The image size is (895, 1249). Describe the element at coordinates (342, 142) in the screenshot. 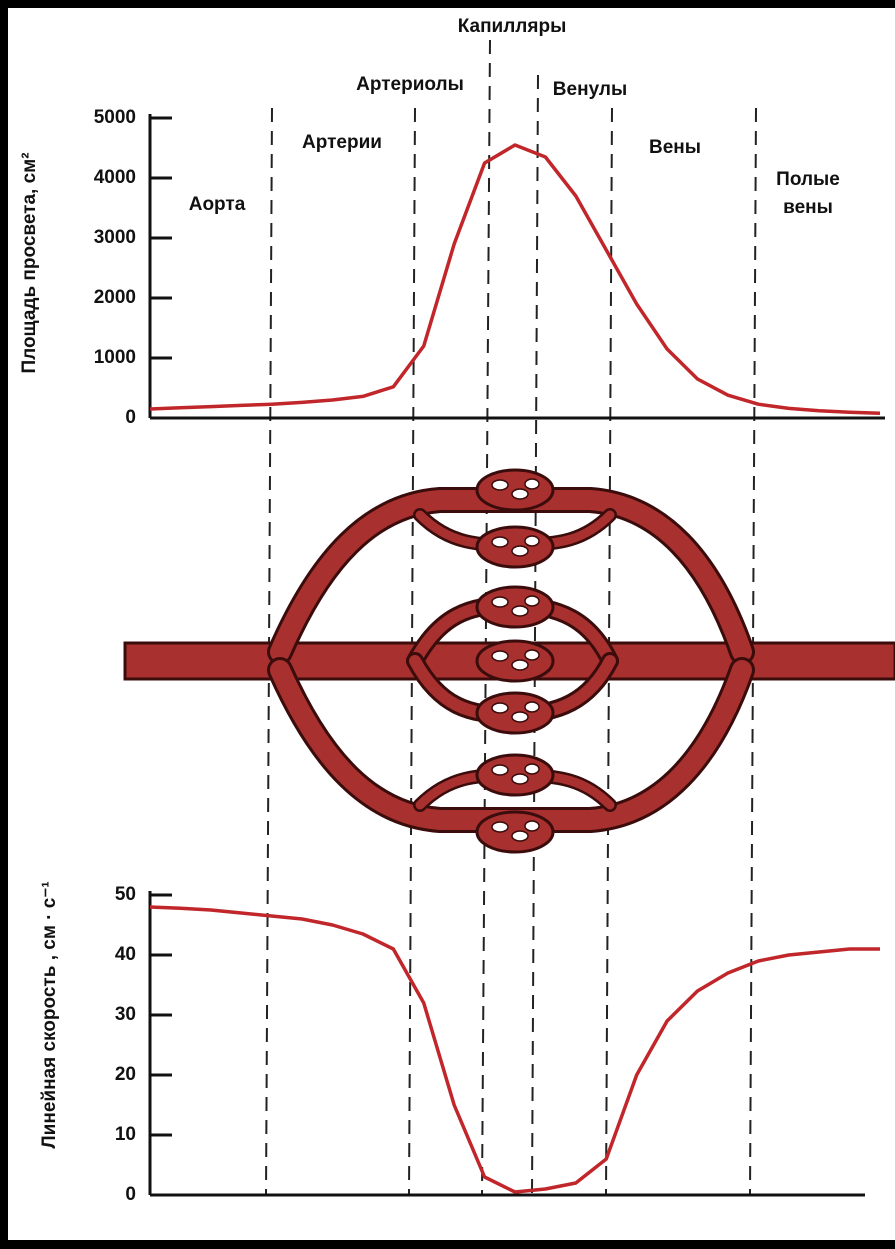

I see `region-label: Артерии` at that location.